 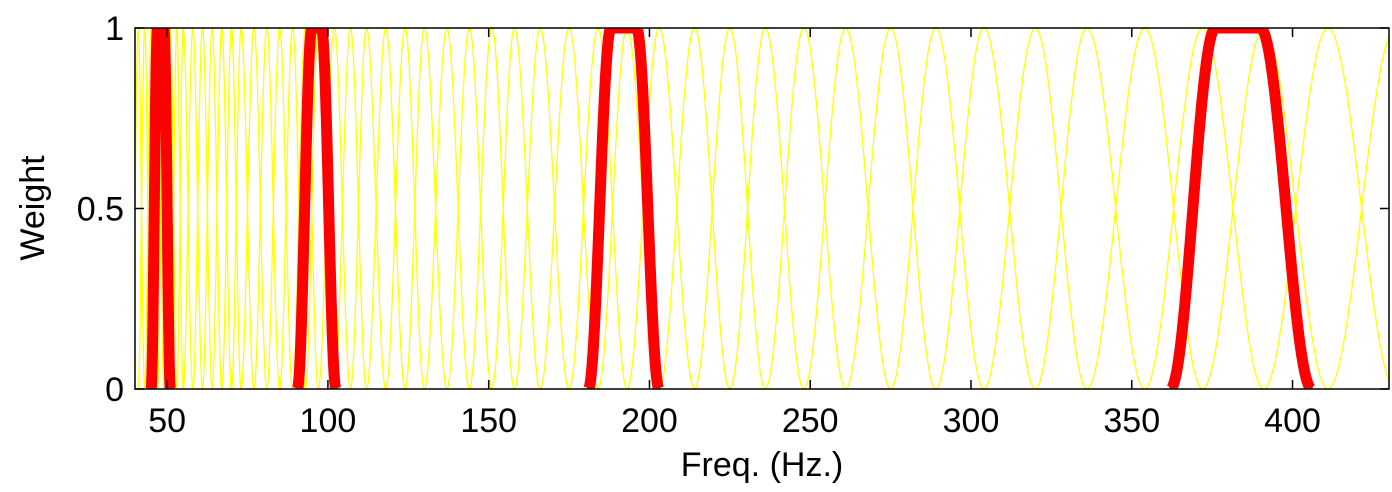 I want to click on y-tick-label: 0.5, so click(x=100, y=210).